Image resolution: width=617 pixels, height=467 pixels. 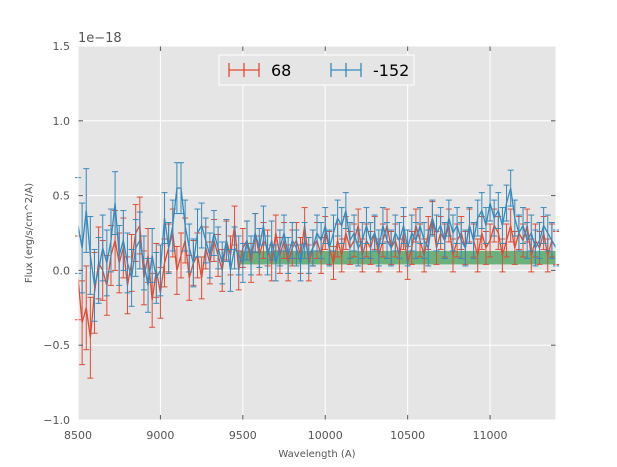 What do you see at coordinates (78, 435) in the screenshot?
I see `x-tick-label: 8500` at bounding box center [78, 435].